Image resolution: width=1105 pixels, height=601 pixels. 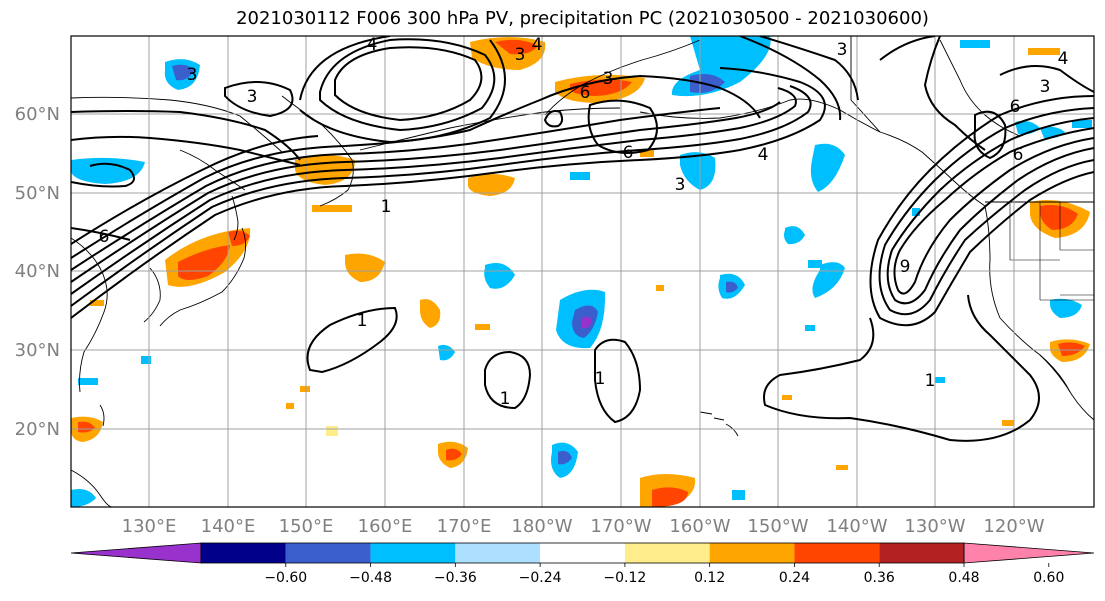 I want to click on coastline-us-west, so click(x=1027, y=299).